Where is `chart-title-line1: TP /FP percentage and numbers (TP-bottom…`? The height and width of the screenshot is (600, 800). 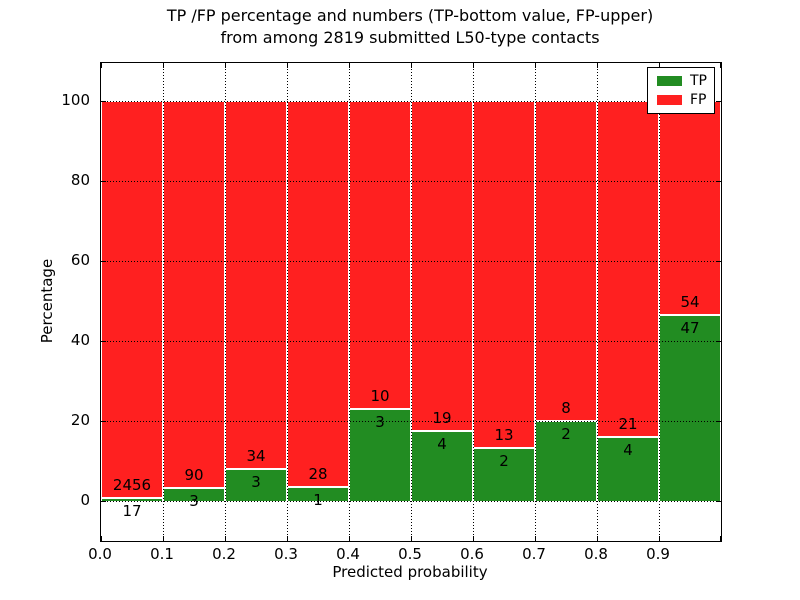
chart-title-line1: TP /FP percentage and numbers (TP-bottom… is located at coordinates (410, 15).